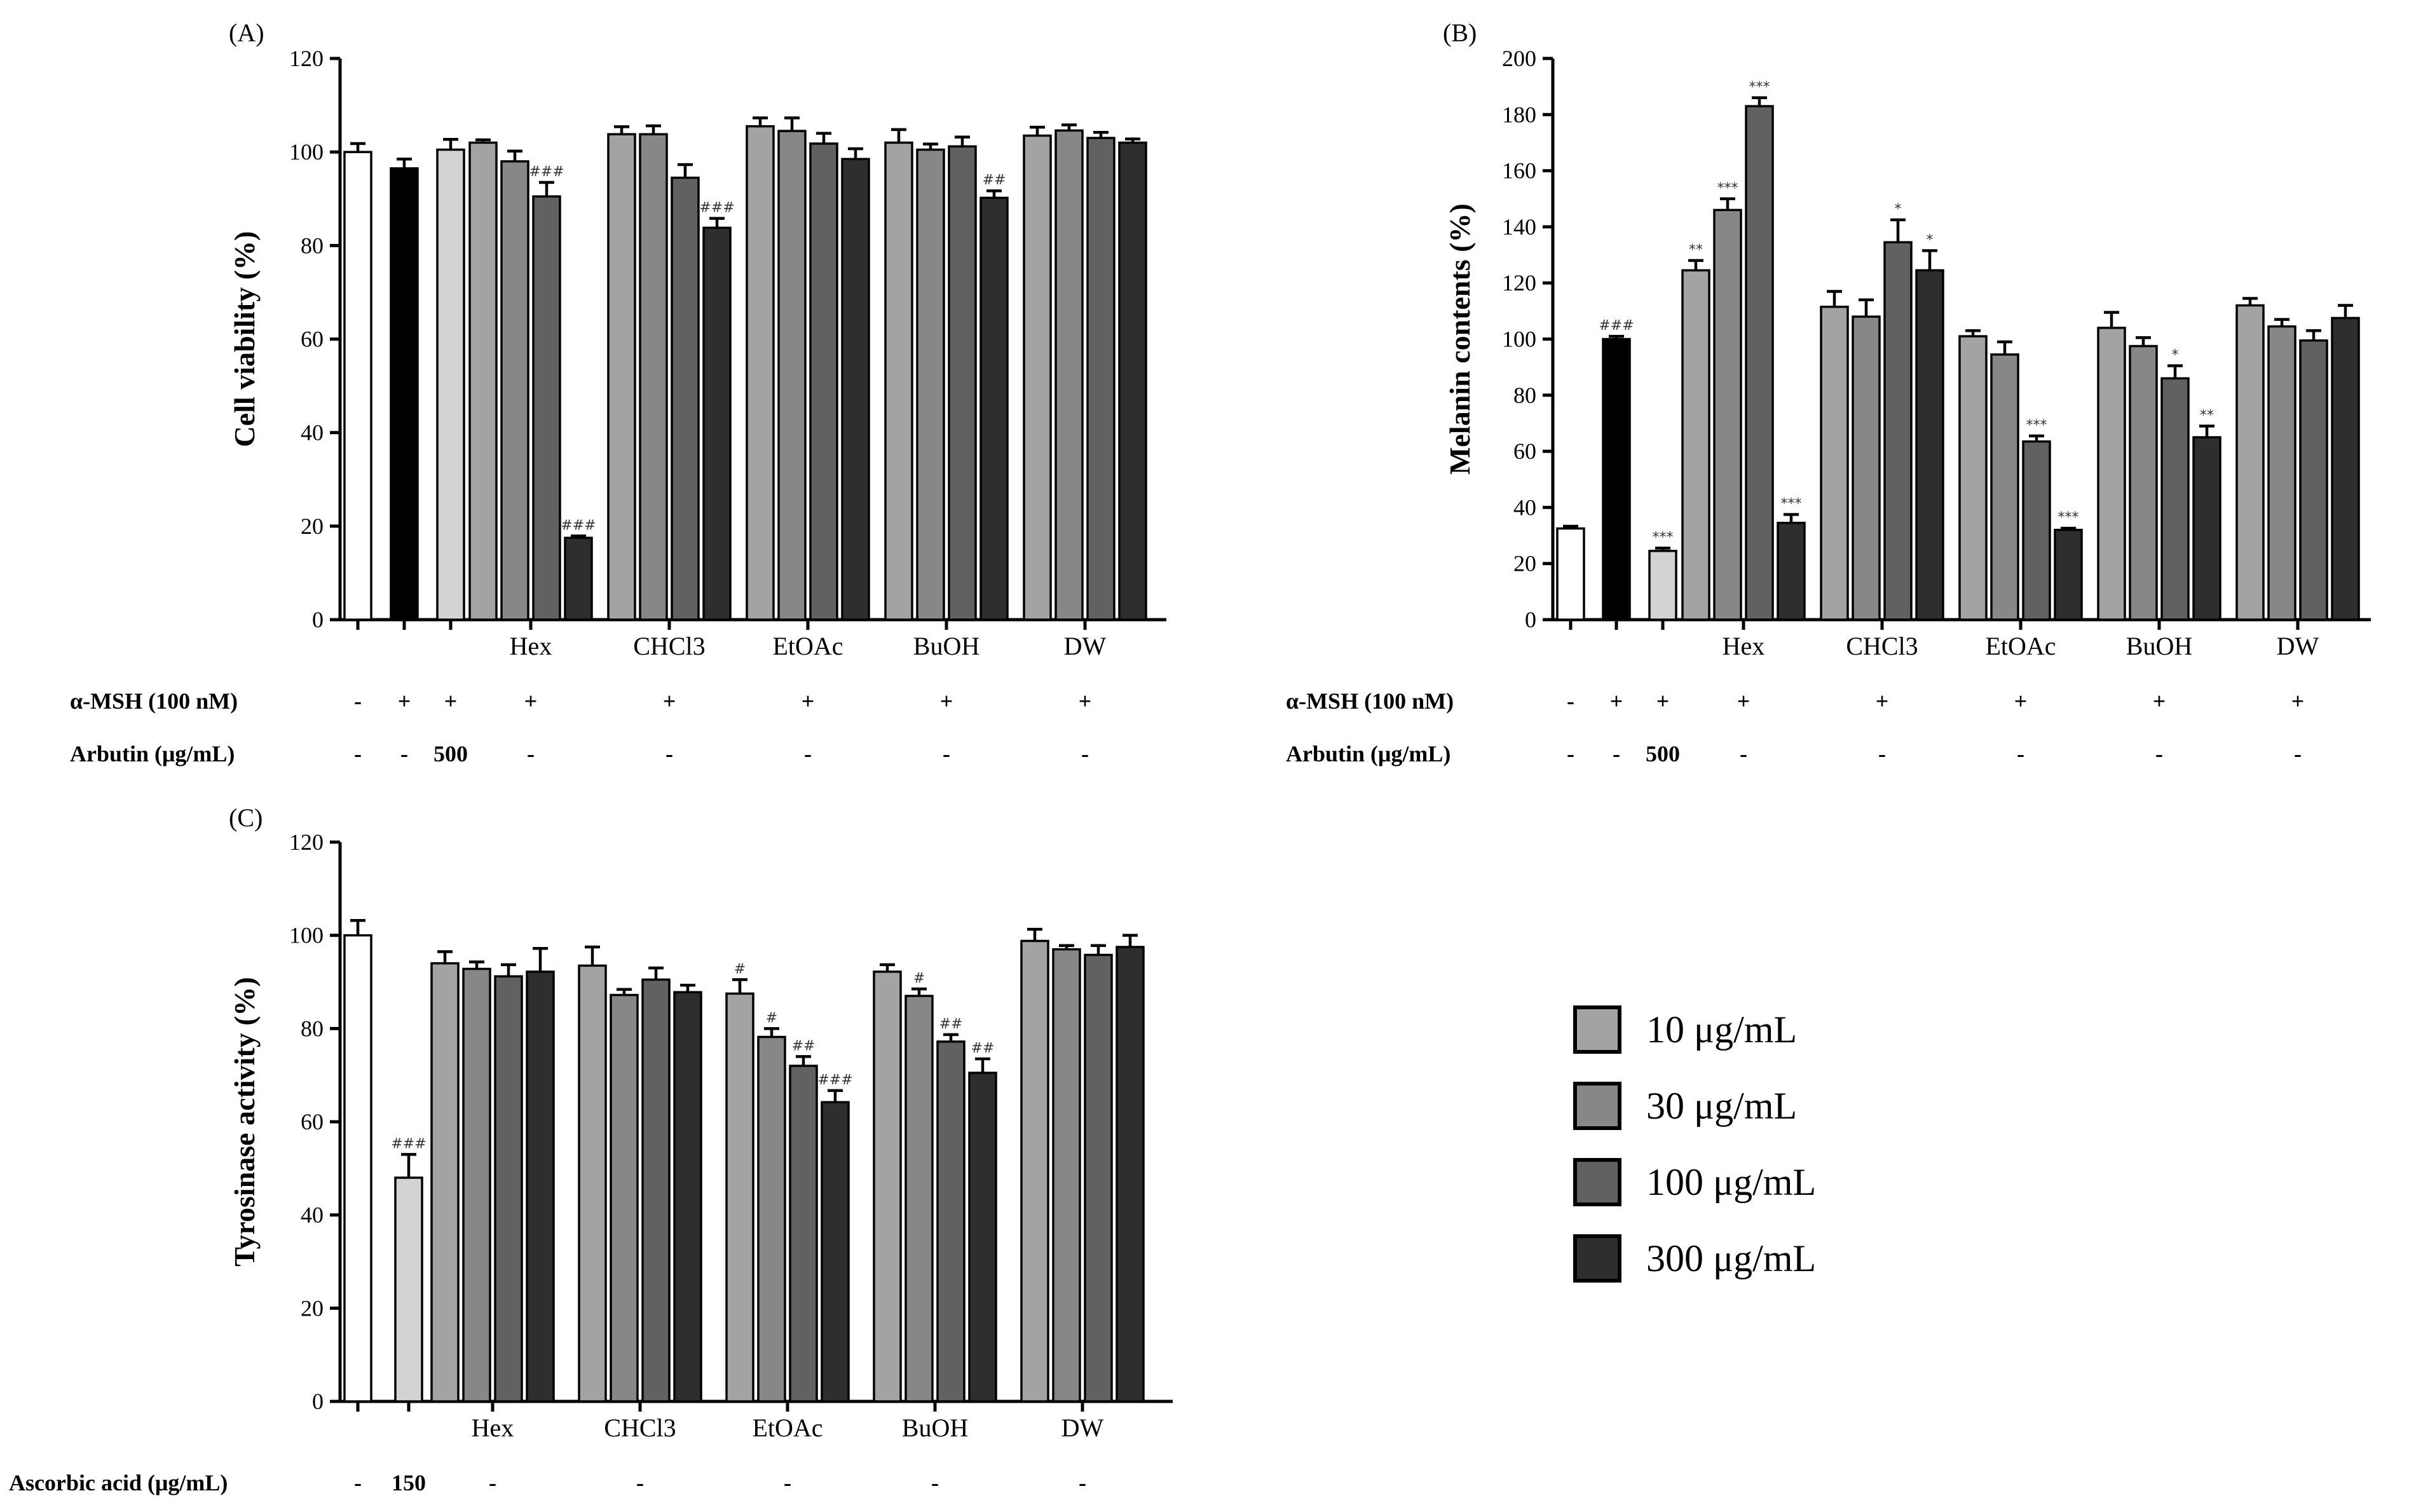 Image resolution: width=2409 pixels, height=1512 pixels. Describe the element at coordinates (312, 526) in the screenshot. I see `y-tick-label: 20` at that location.